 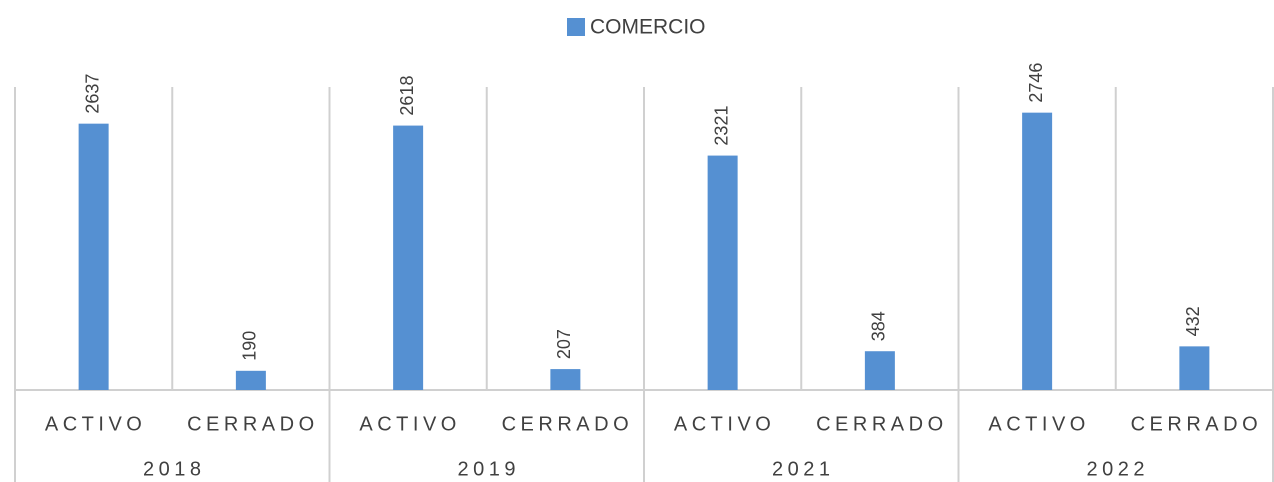 What do you see at coordinates (407, 96) in the screenshot?
I see `value-label: 2618` at bounding box center [407, 96].